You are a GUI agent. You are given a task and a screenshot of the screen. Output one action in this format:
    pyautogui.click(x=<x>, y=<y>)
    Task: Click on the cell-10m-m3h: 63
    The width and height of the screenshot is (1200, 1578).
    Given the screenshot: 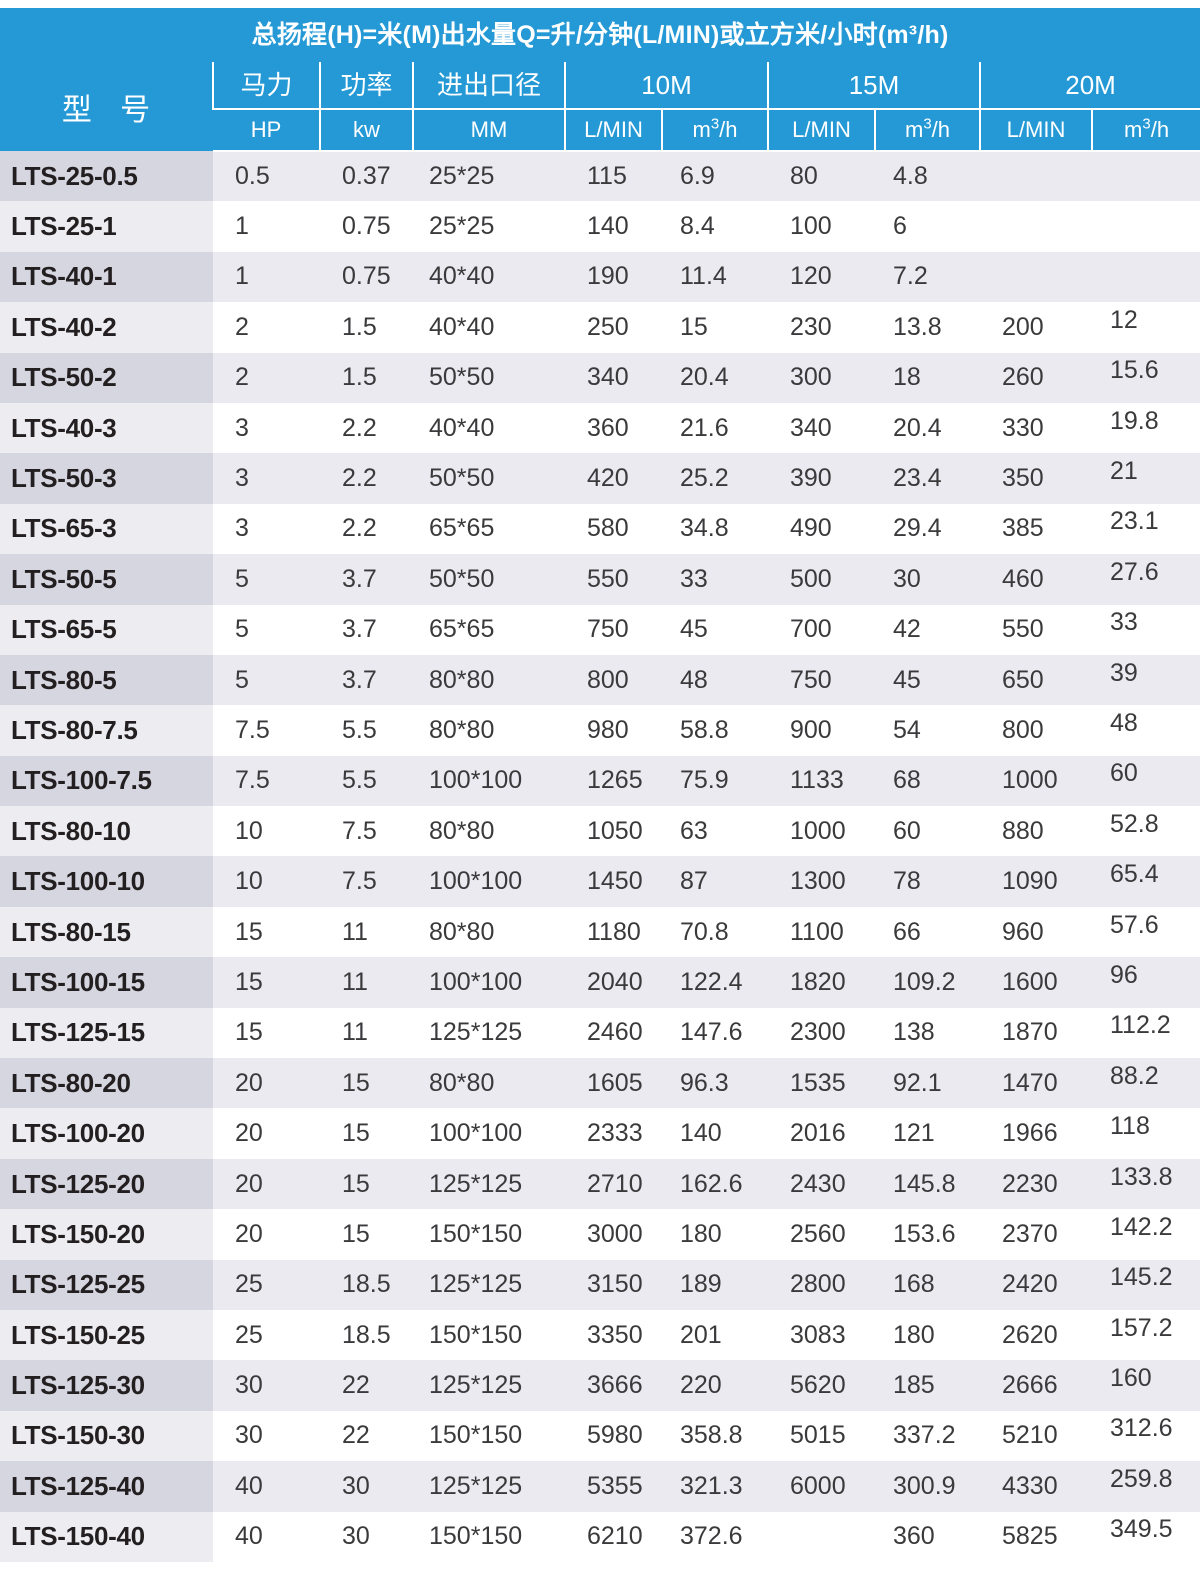 What is the action you would take?
    pyautogui.click(x=715, y=831)
    